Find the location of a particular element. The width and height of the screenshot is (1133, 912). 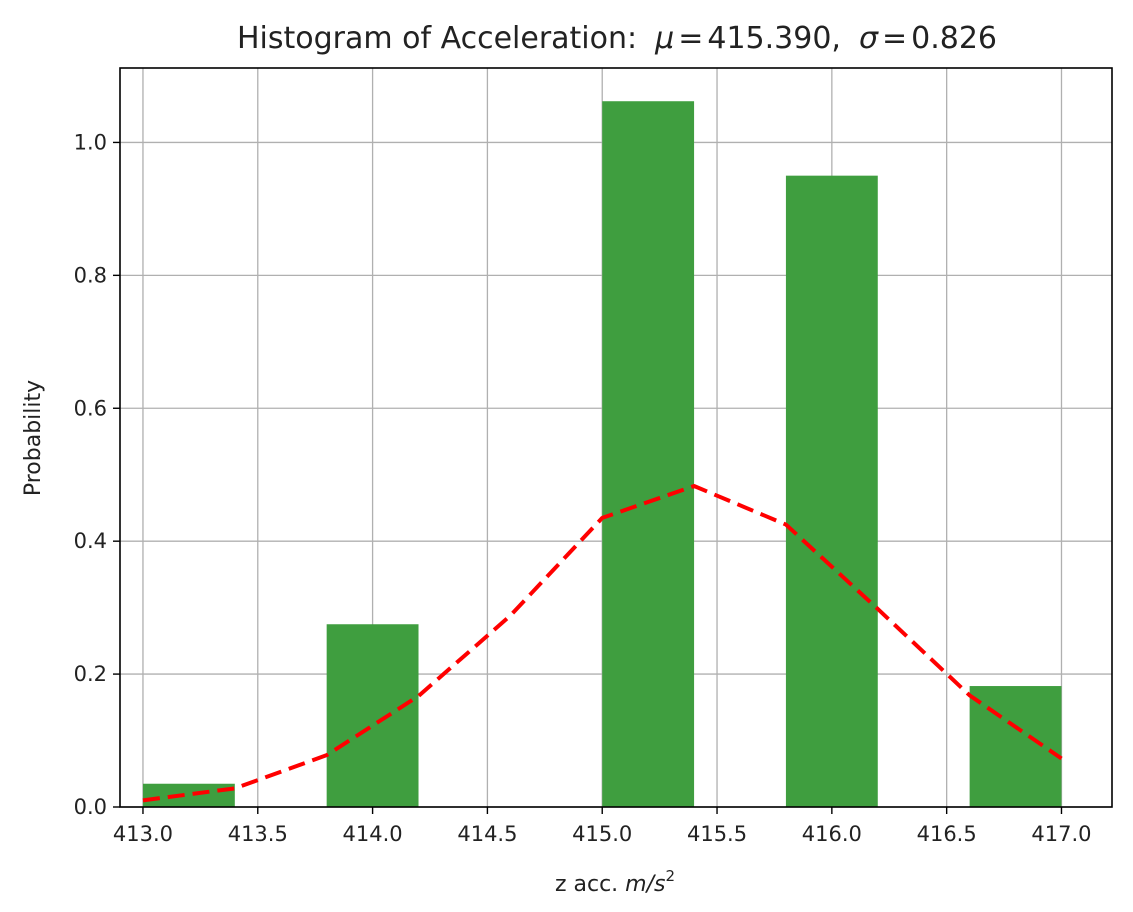

x-tick-label-0: 413.0 is located at coordinates (143, 834).